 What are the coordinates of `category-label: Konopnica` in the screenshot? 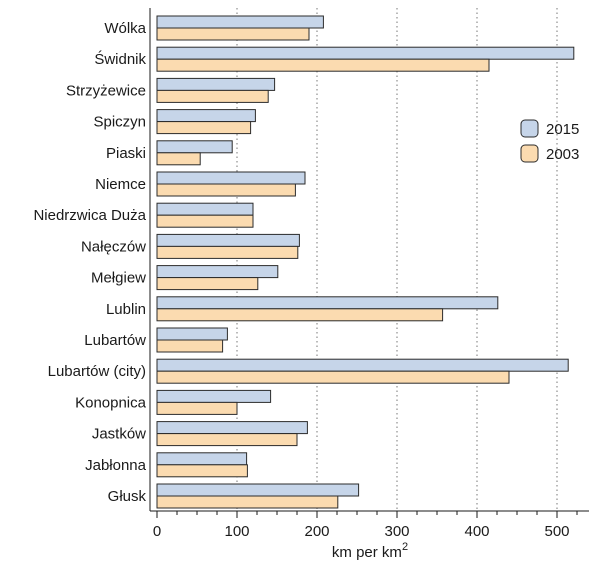 It's located at (111, 402).